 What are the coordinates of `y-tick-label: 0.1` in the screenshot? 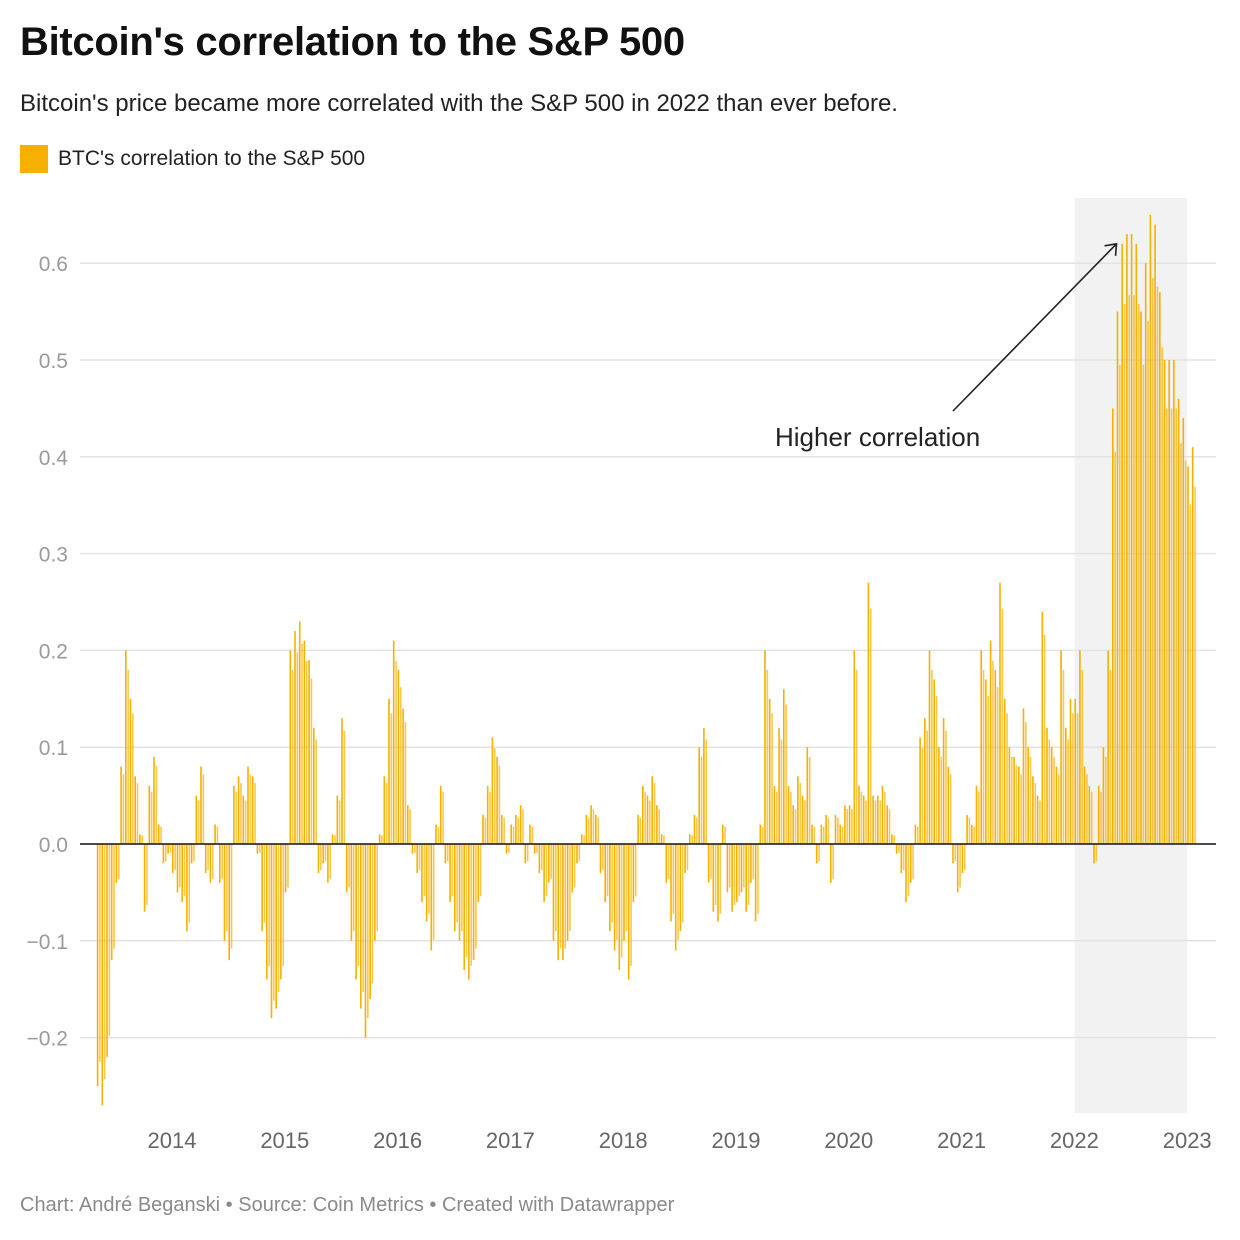 It's located at (53, 748).